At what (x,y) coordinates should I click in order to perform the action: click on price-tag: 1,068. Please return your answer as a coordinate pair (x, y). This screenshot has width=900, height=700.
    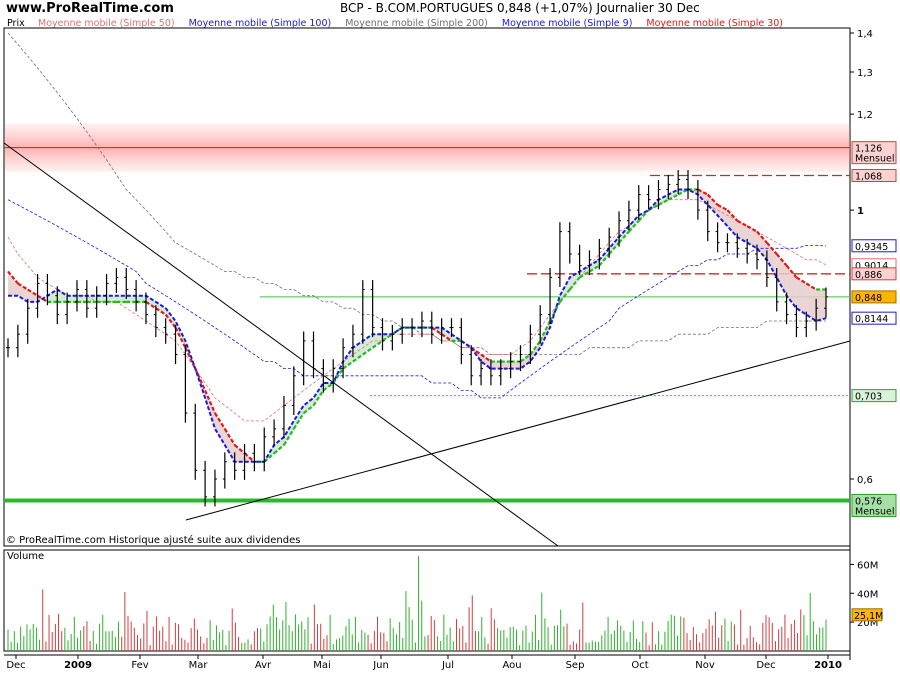
    Looking at the image, I should click on (874, 175).